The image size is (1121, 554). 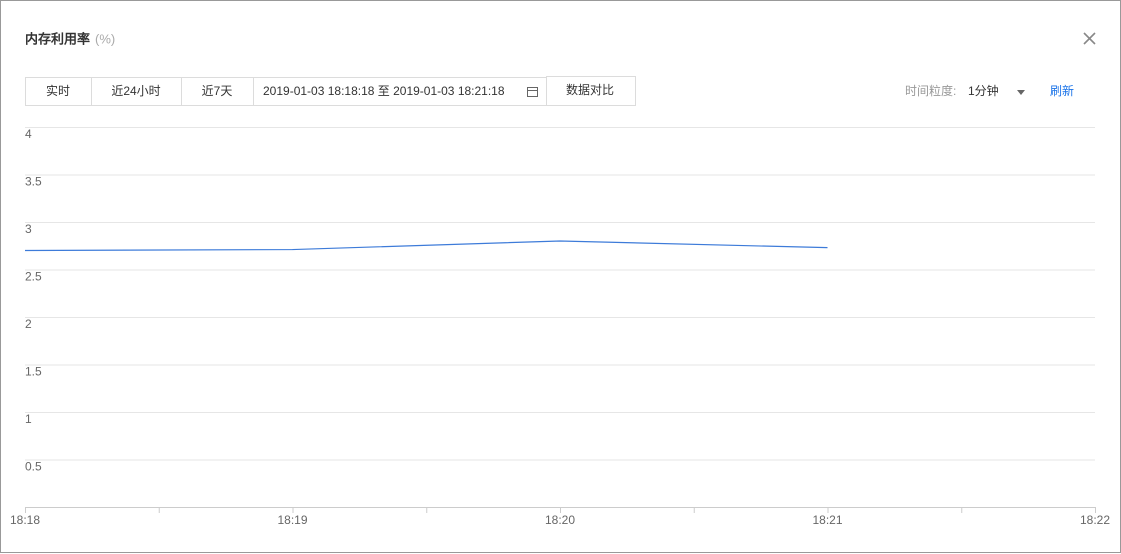 What do you see at coordinates (105, 38) in the screenshot?
I see `unit: (%)` at bounding box center [105, 38].